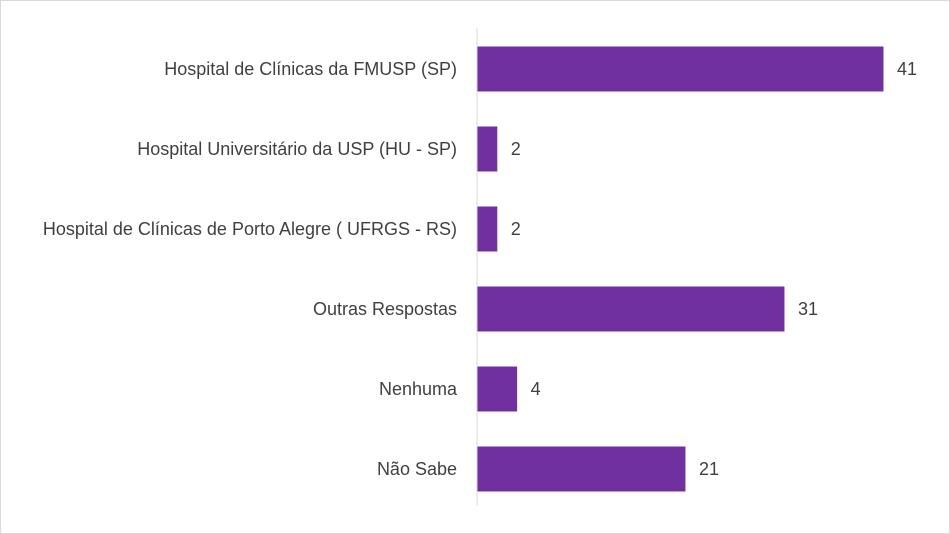 This screenshot has width=950, height=534. I want to click on data-label-3: 31, so click(808, 309).